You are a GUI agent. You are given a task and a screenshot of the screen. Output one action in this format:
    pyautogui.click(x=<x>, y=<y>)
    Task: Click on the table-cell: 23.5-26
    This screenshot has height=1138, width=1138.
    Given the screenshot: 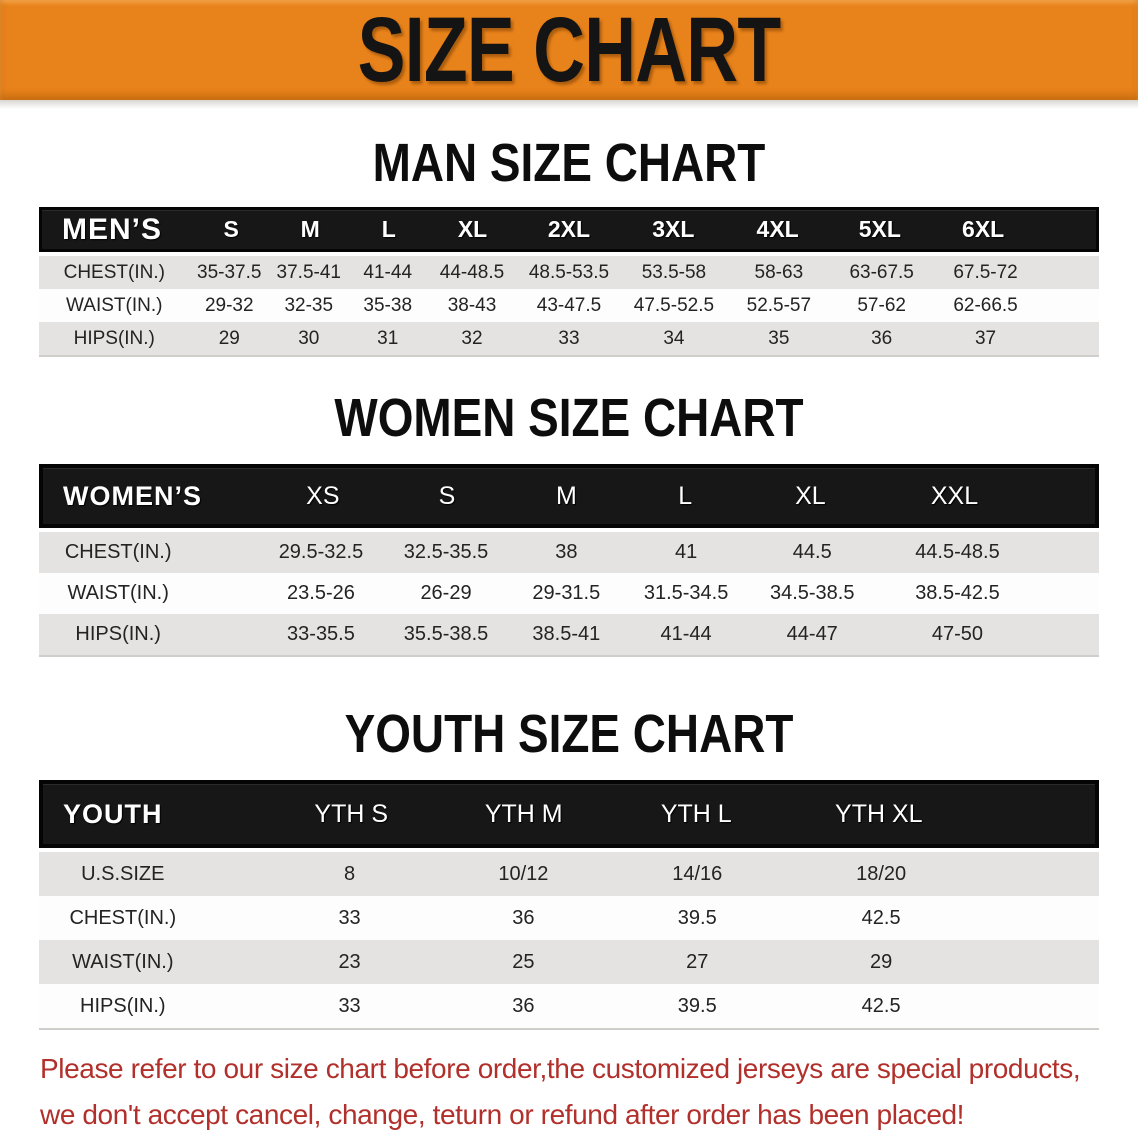 What is the action you would take?
    pyautogui.click(x=321, y=593)
    